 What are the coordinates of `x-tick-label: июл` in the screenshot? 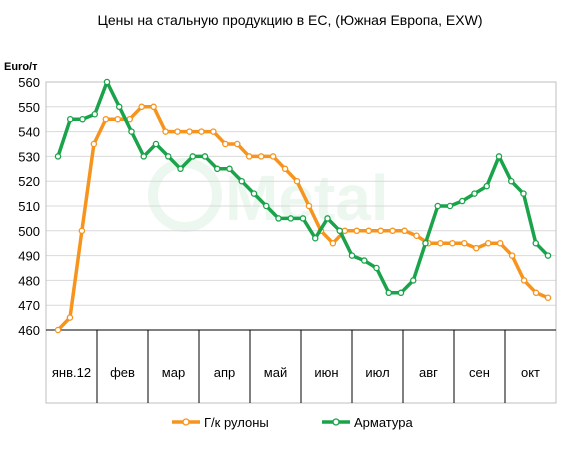 It's located at (377, 372).